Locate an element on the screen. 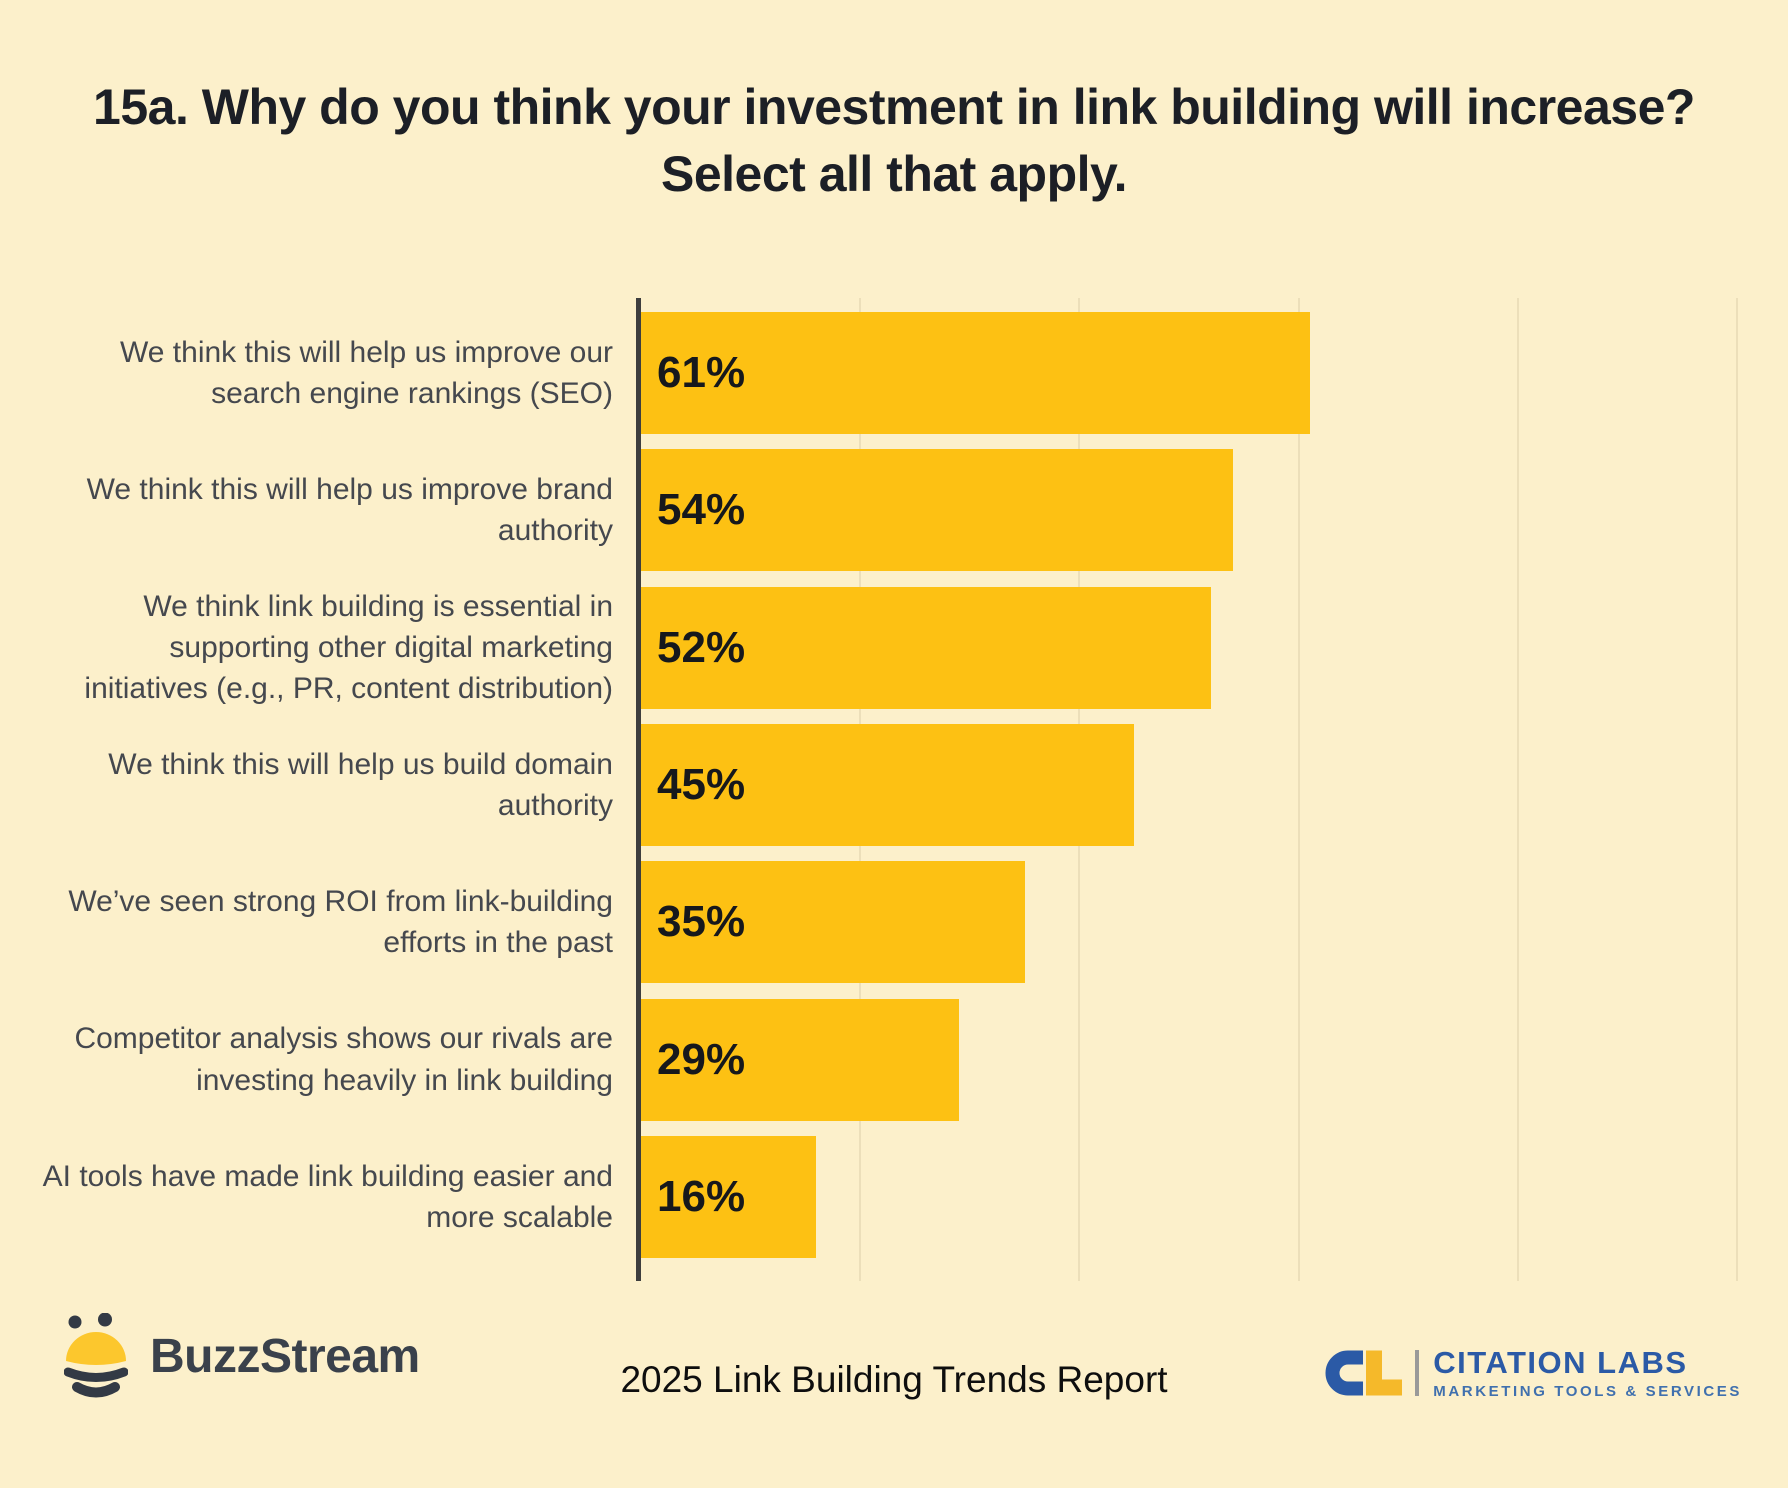 The height and width of the screenshot is (1488, 1788). buzzstream-bee-icon is located at coordinates (96, 1355).